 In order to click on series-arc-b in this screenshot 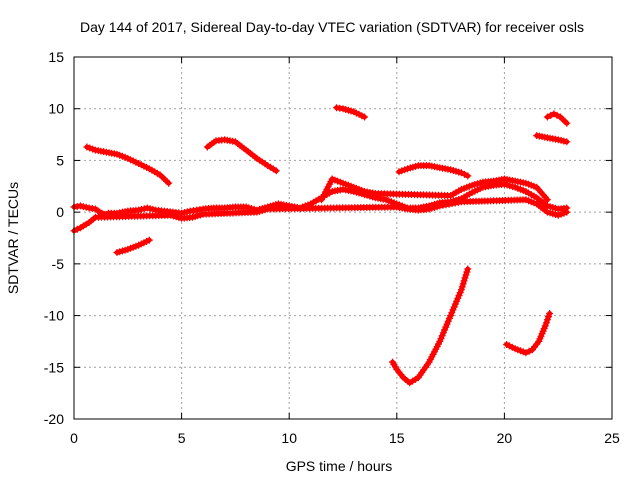, I will do `click(133, 246)`.